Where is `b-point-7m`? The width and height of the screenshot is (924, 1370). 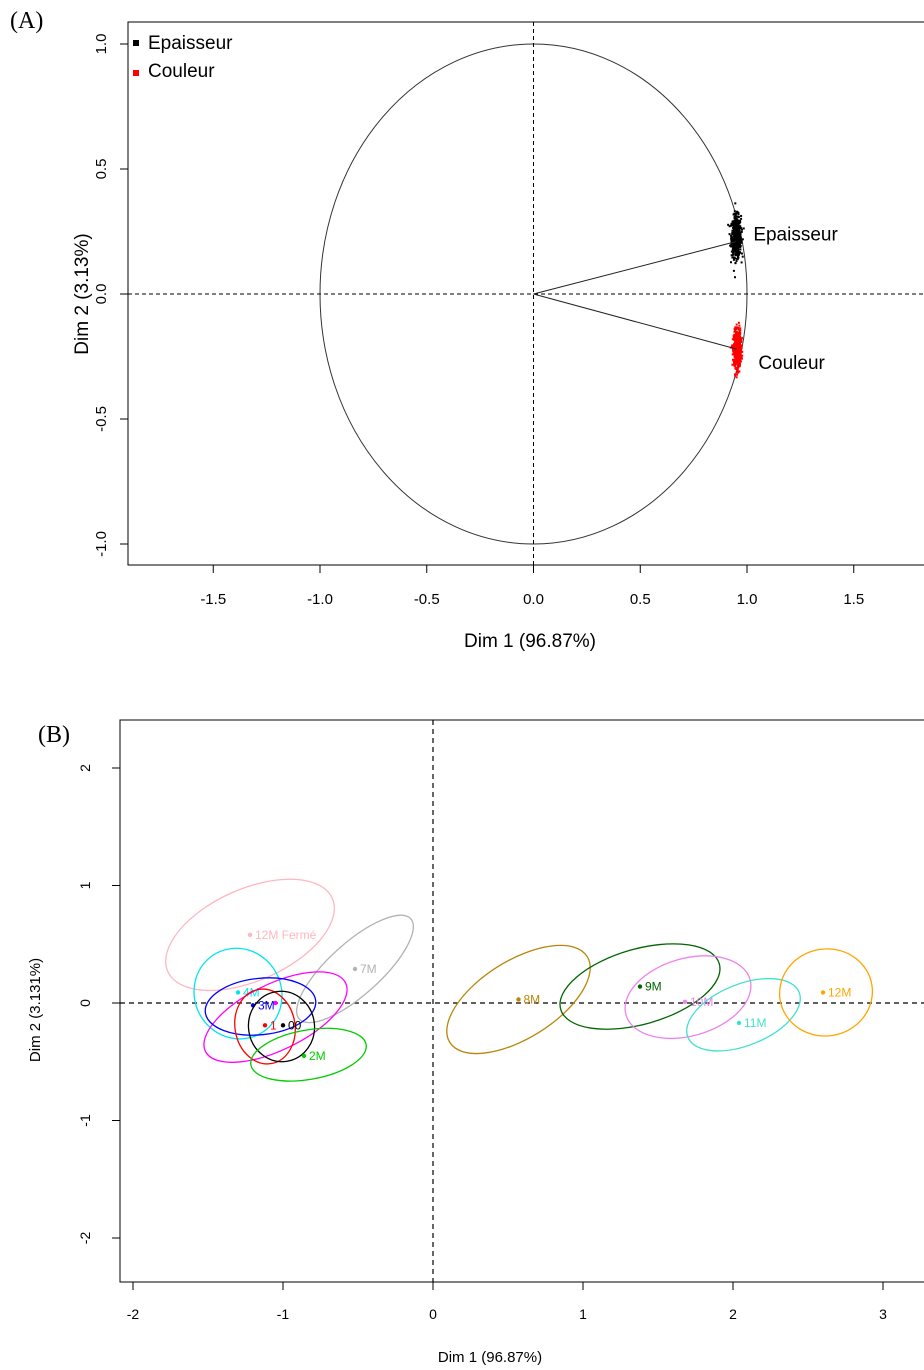 b-point-7m is located at coordinates (355, 969).